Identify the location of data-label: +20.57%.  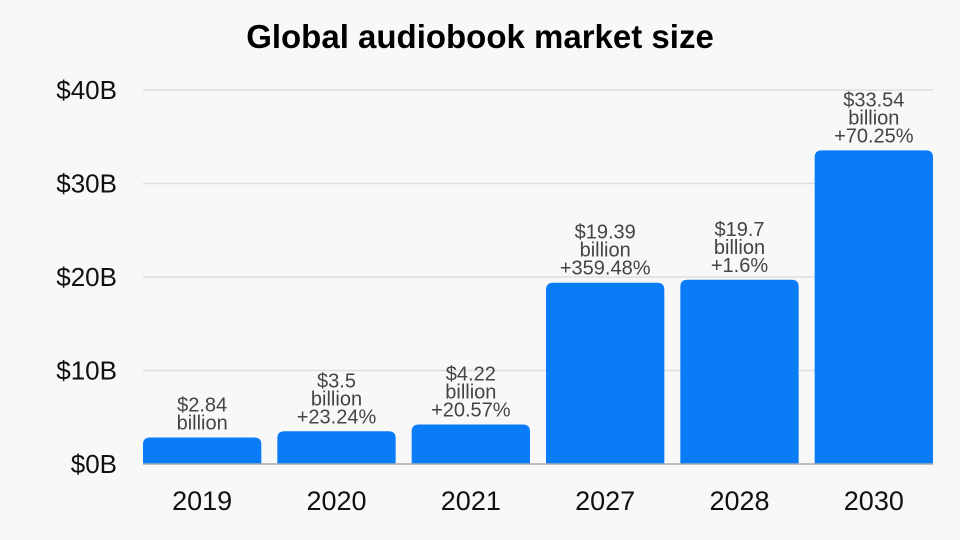
(471, 411).